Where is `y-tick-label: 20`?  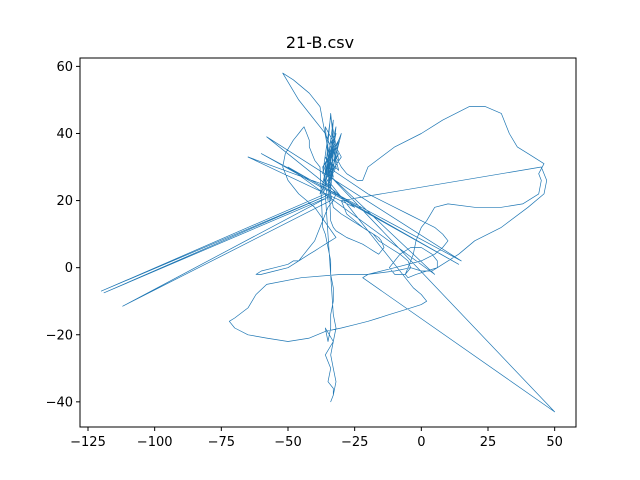 y-tick-label: 20 is located at coordinates (64, 201).